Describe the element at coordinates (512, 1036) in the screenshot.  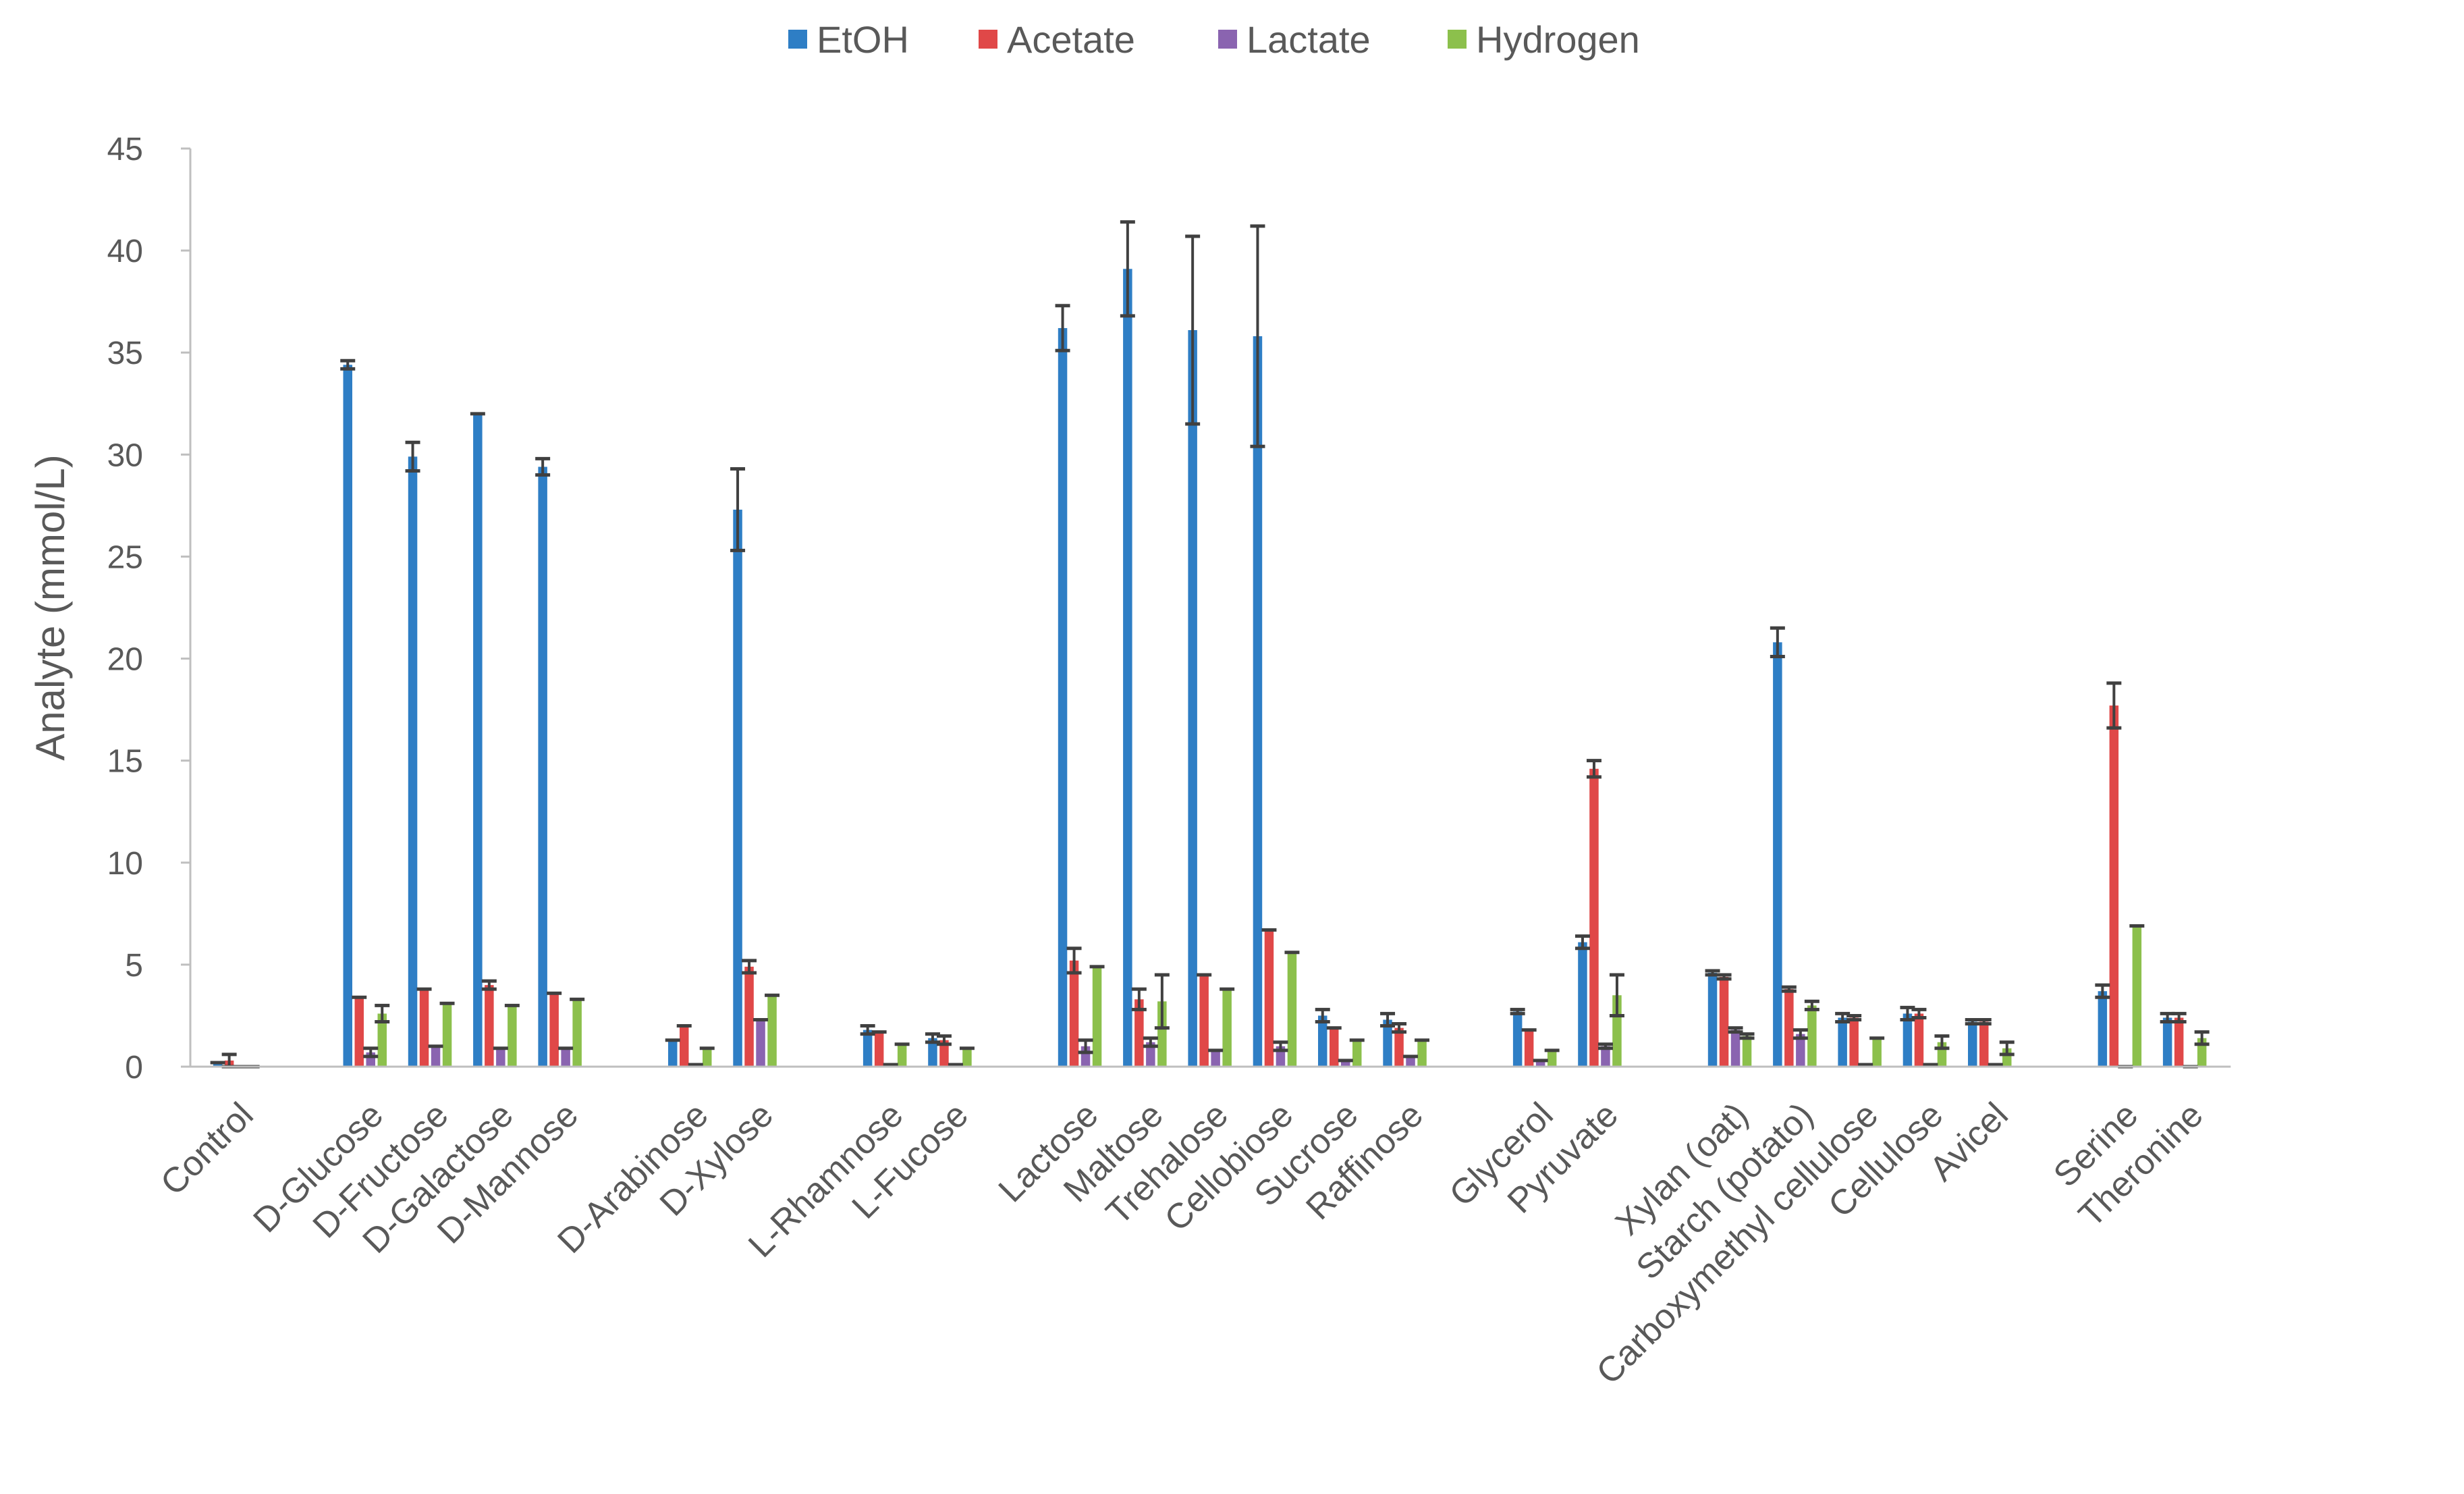
I see `bar-hydrogen-d-galactose` at that location.